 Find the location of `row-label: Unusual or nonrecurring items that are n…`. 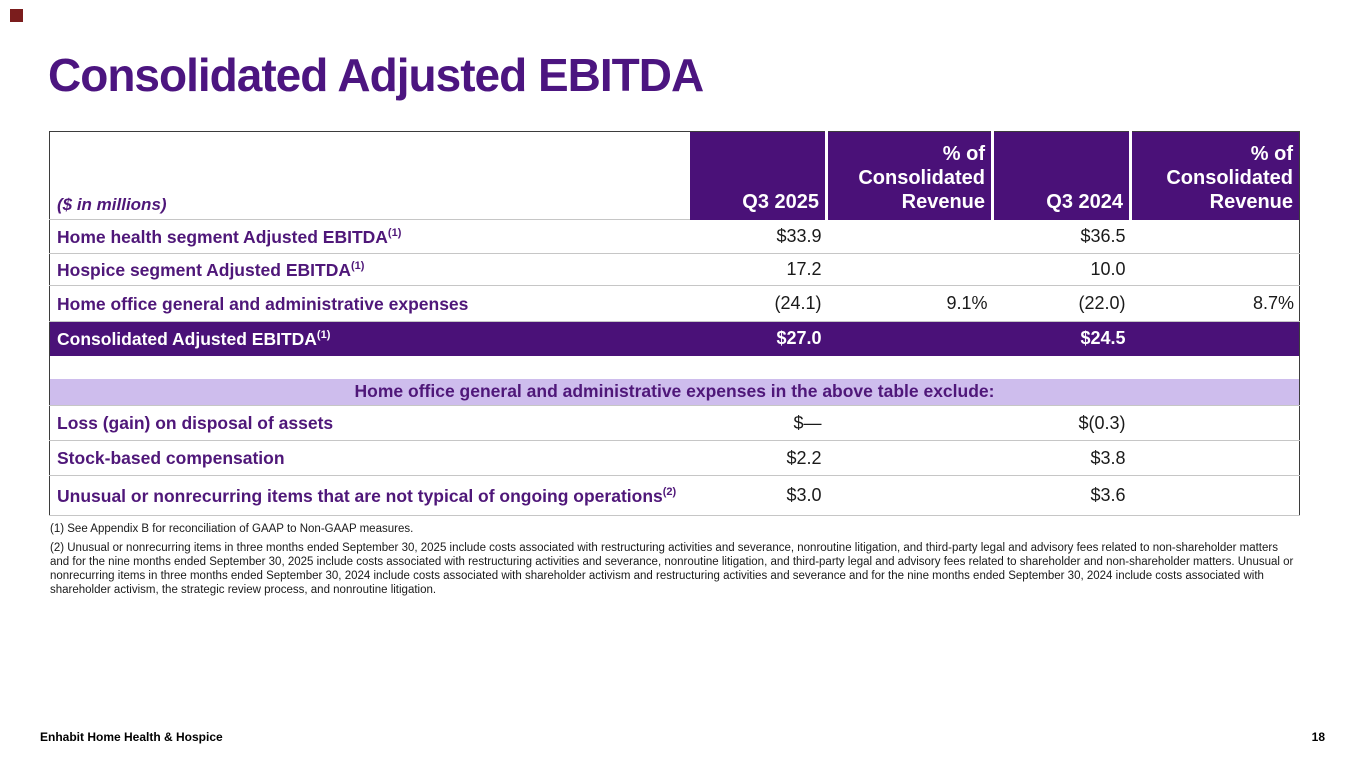

row-label: Unusual or nonrecurring items that are n… is located at coordinates (369, 495).